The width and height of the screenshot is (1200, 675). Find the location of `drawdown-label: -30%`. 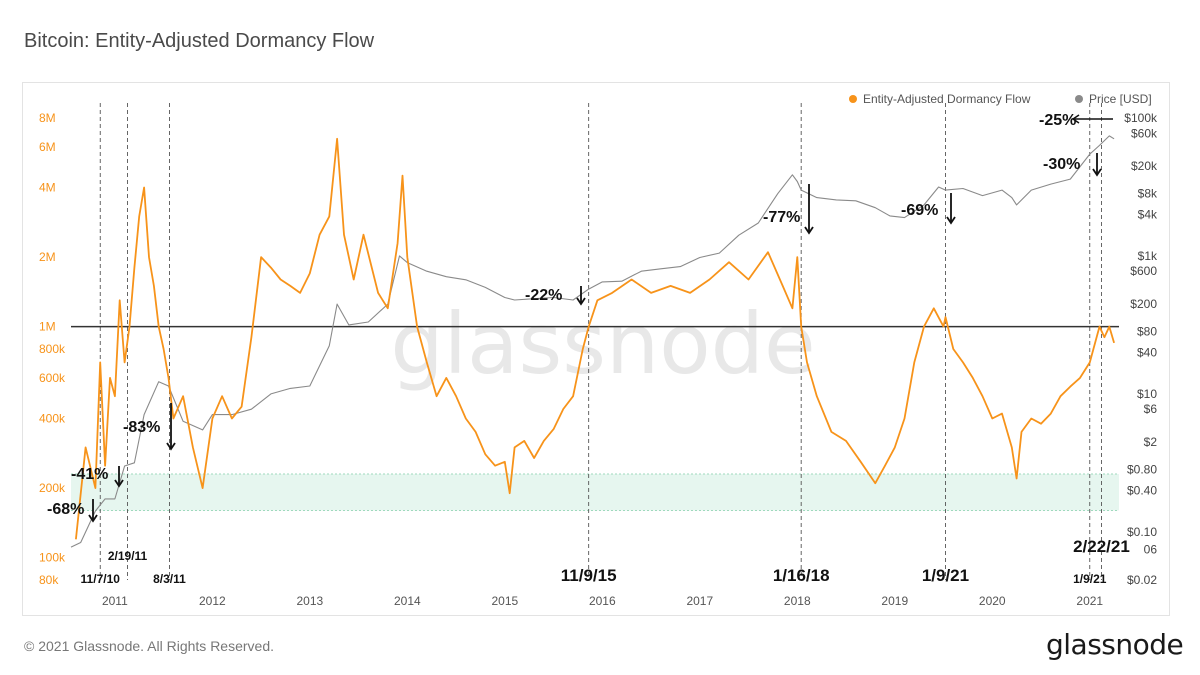

drawdown-label: -30% is located at coordinates (1061, 164).